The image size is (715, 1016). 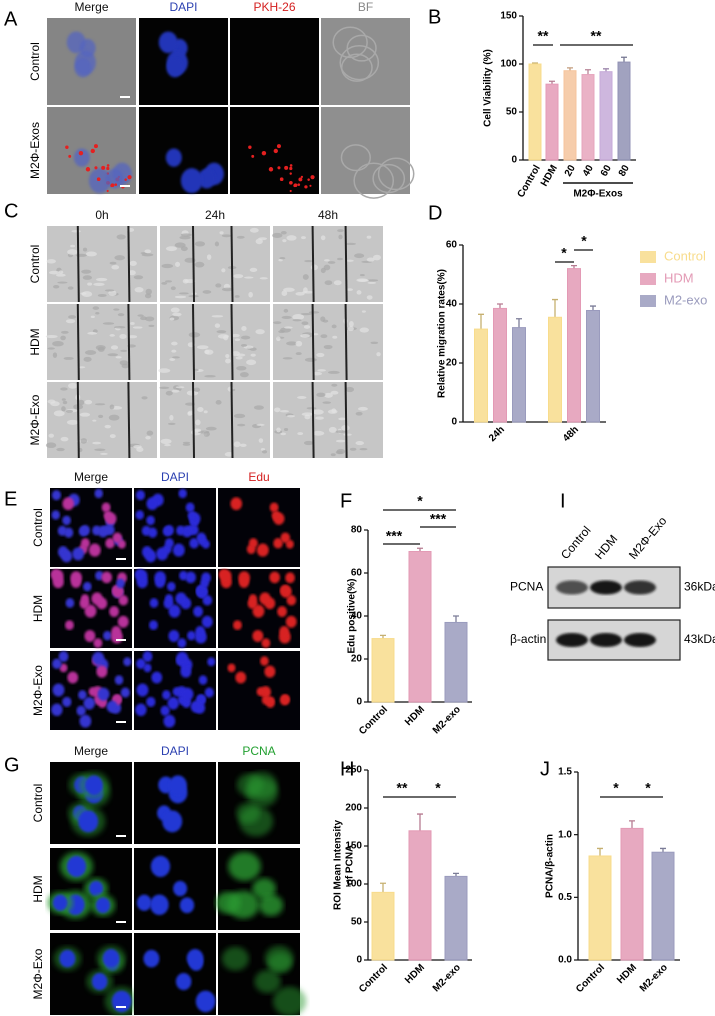 What do you see at coordinates (434, 17) in the screenshot?
I see `panel-label: B` at bounding box center [434, 17].